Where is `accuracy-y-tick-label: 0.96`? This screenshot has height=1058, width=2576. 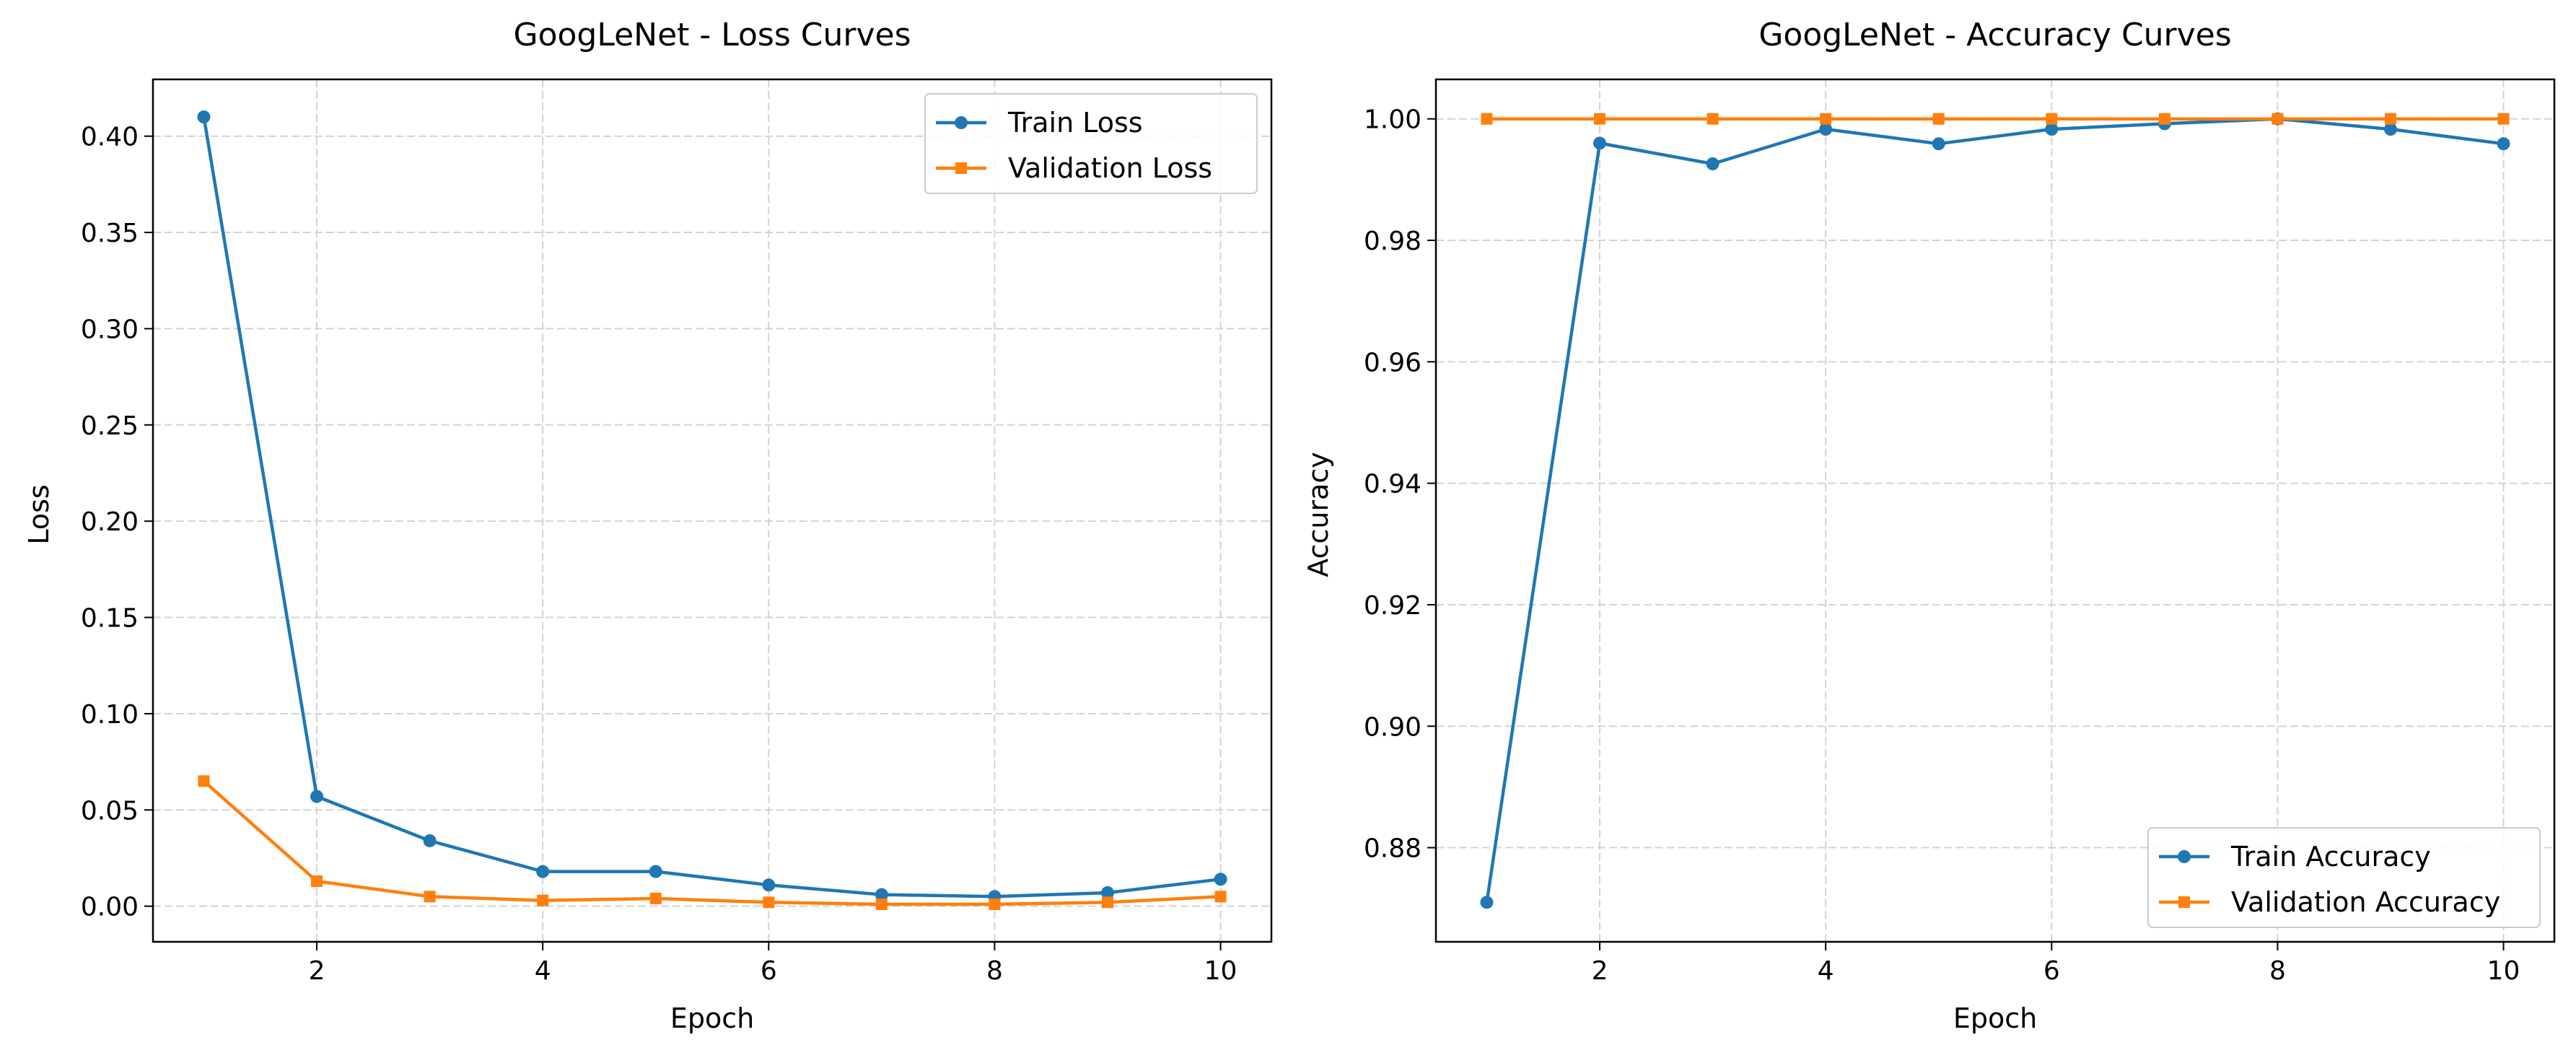
accuracy-y-tick-label: 0.96 is located at coordinates (1392, 362).